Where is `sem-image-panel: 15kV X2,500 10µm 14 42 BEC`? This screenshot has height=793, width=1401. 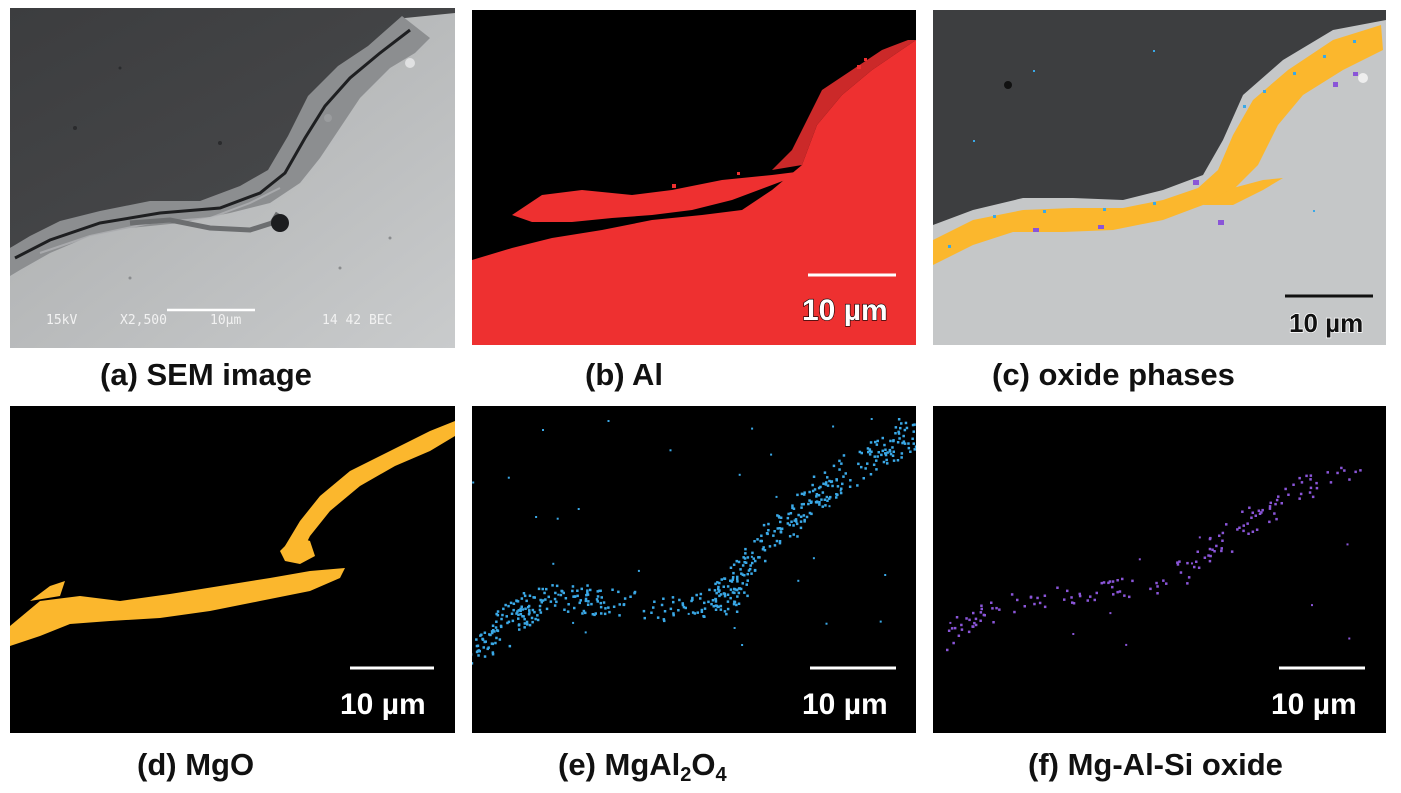 sem-image-panel: 15kV X2,500 10µm 14 42 BEC is located at coordinates (232, 178).